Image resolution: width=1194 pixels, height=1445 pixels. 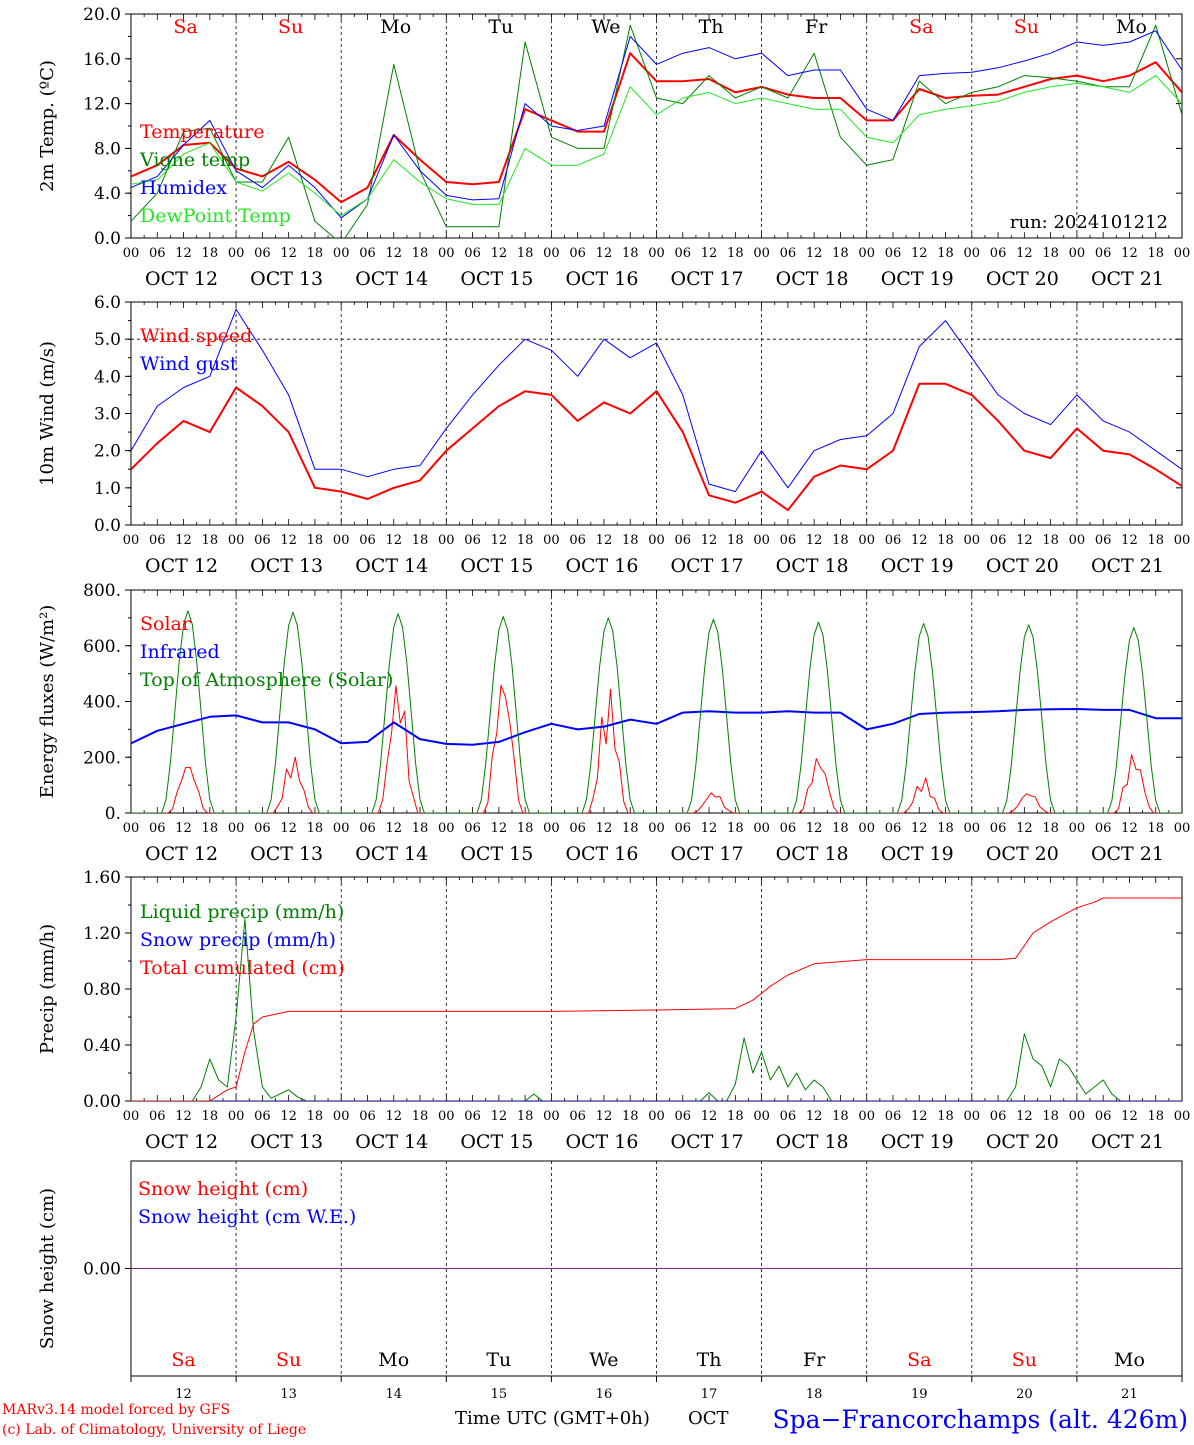 What do you see at coordinates (107, 377) in the screenshot?
I see `y-tick-label: 4.0` at bounding box center [107, 377].